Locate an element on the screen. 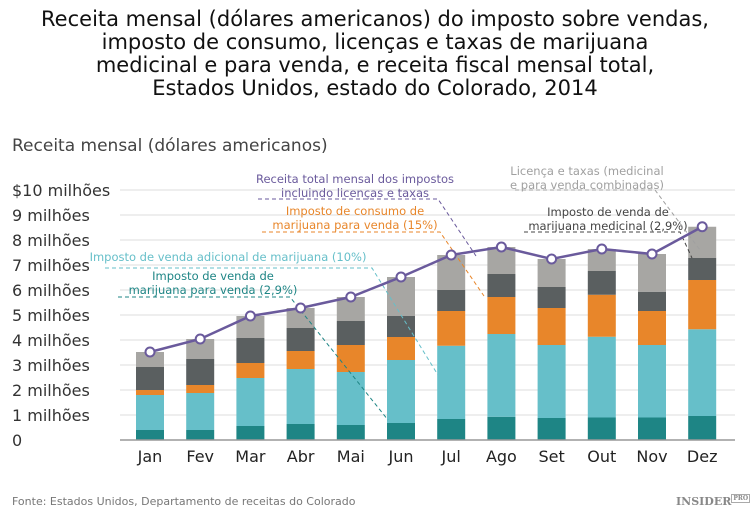 This screenshot has height=519, width=750. y-tick-label: 3 milhões is located at coordinates (51, 365).